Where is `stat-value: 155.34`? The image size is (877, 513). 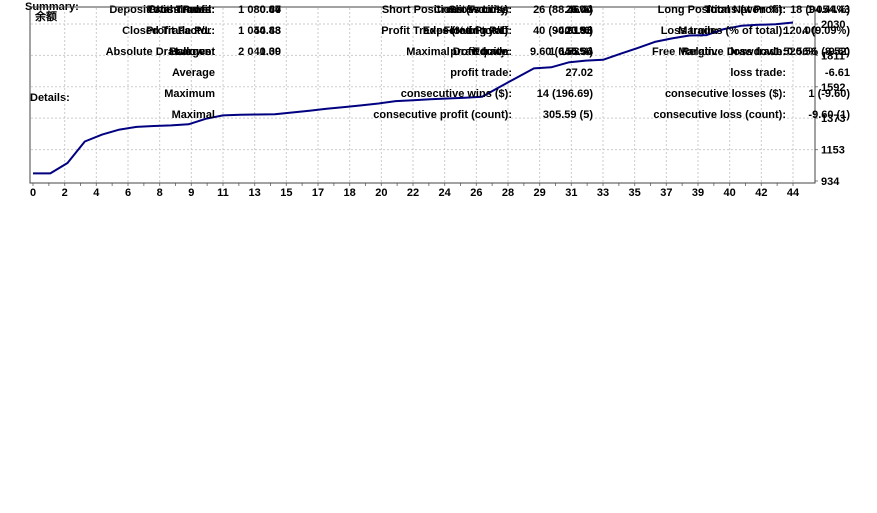
stat-value: 155.34 is located at coordinates (576, 52).